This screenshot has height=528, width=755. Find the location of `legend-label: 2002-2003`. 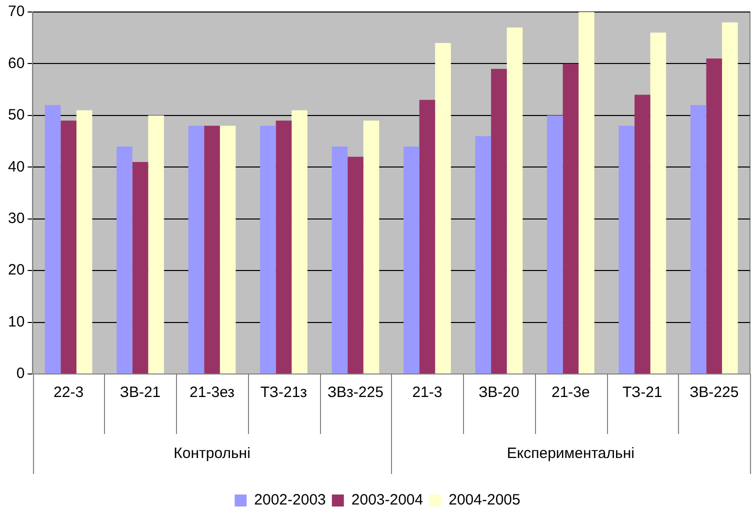

legend-label: 2002-2003 is located at coordinates (290, 500).